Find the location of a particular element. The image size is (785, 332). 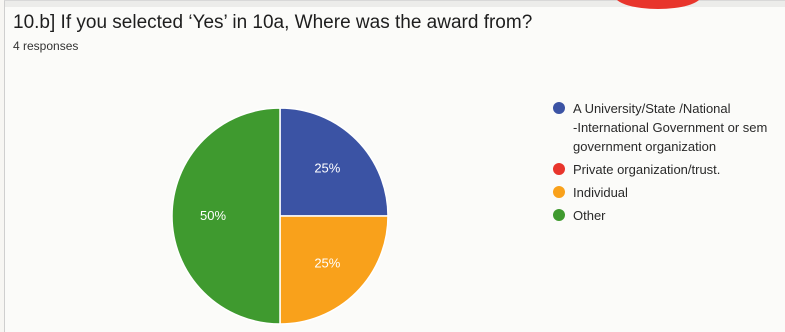

legend-label: Individual is located at coordinates (600, 192).